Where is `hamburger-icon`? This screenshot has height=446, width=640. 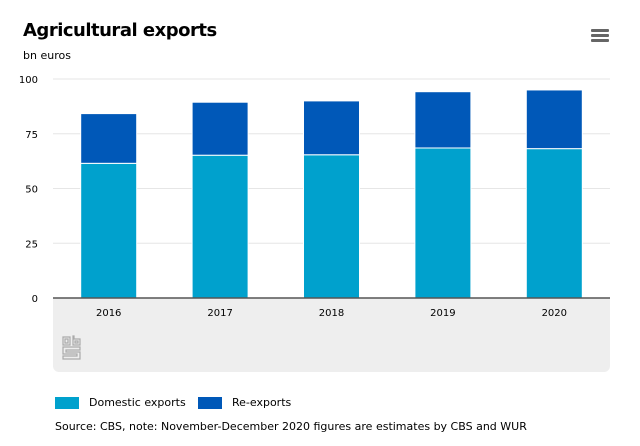
hamburger-icon is located at coordinates (600, 37).